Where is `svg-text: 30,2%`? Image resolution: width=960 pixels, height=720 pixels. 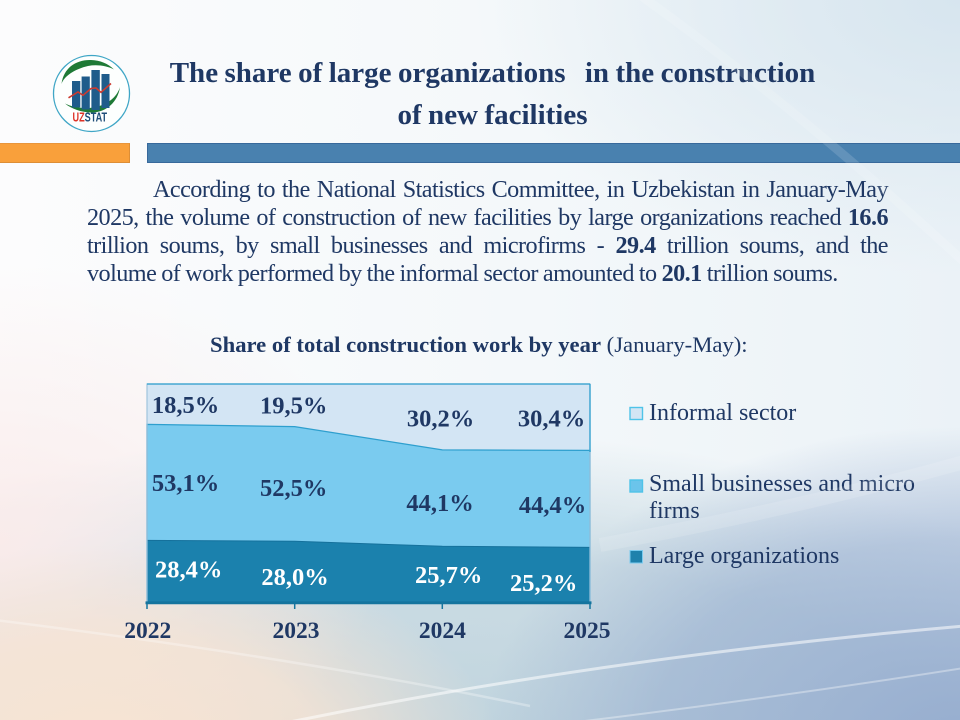 svg-text: 30,2% is located at coordinates (440, 418).